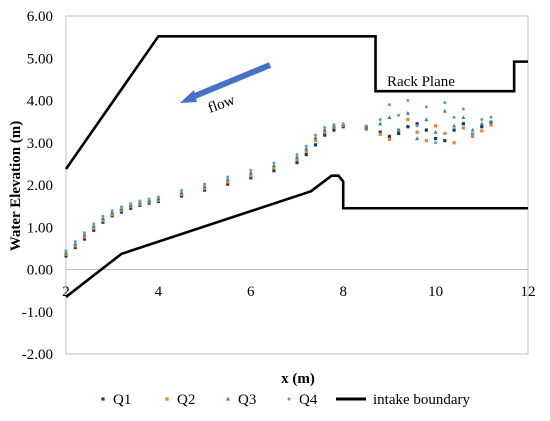 This screenshot has width=550, height=421. I want to click on flow-arrow, so click(230, 81).